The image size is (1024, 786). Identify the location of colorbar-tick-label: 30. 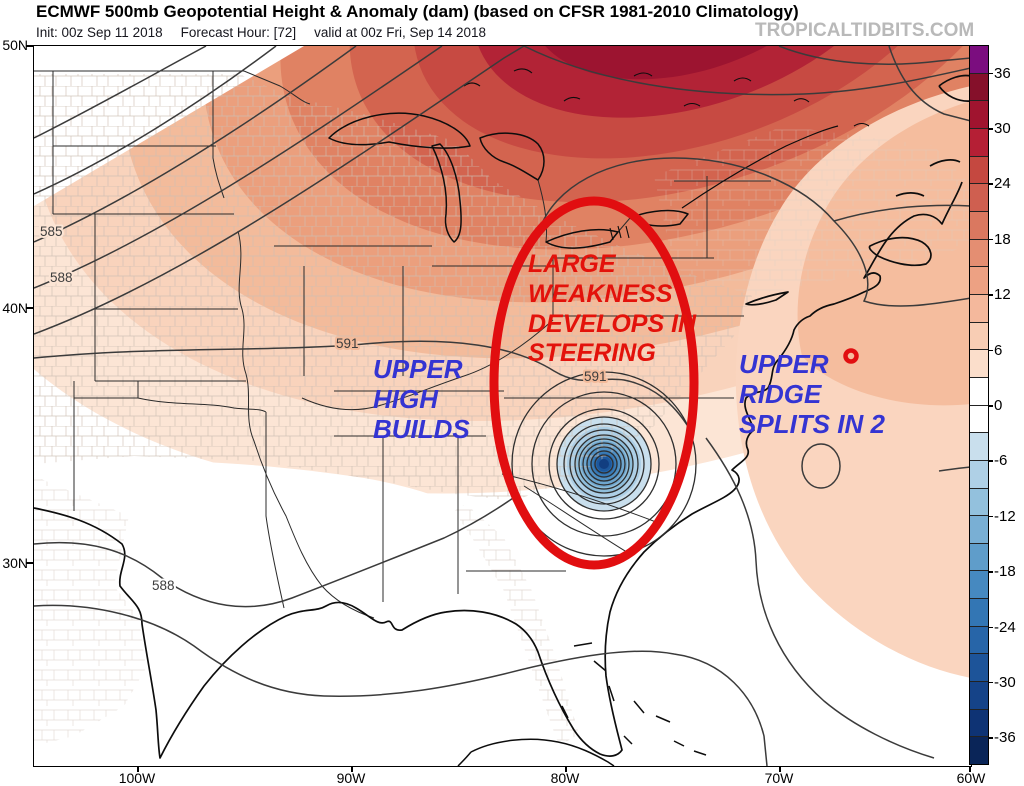
(1002, 129).